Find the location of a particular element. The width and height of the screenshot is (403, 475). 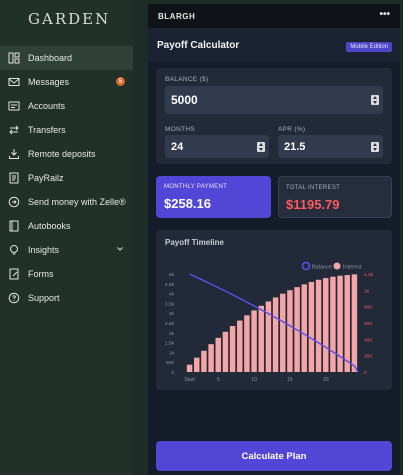

sidebar-item-autobooks: Autobooks is located at coordinates (66, 226).